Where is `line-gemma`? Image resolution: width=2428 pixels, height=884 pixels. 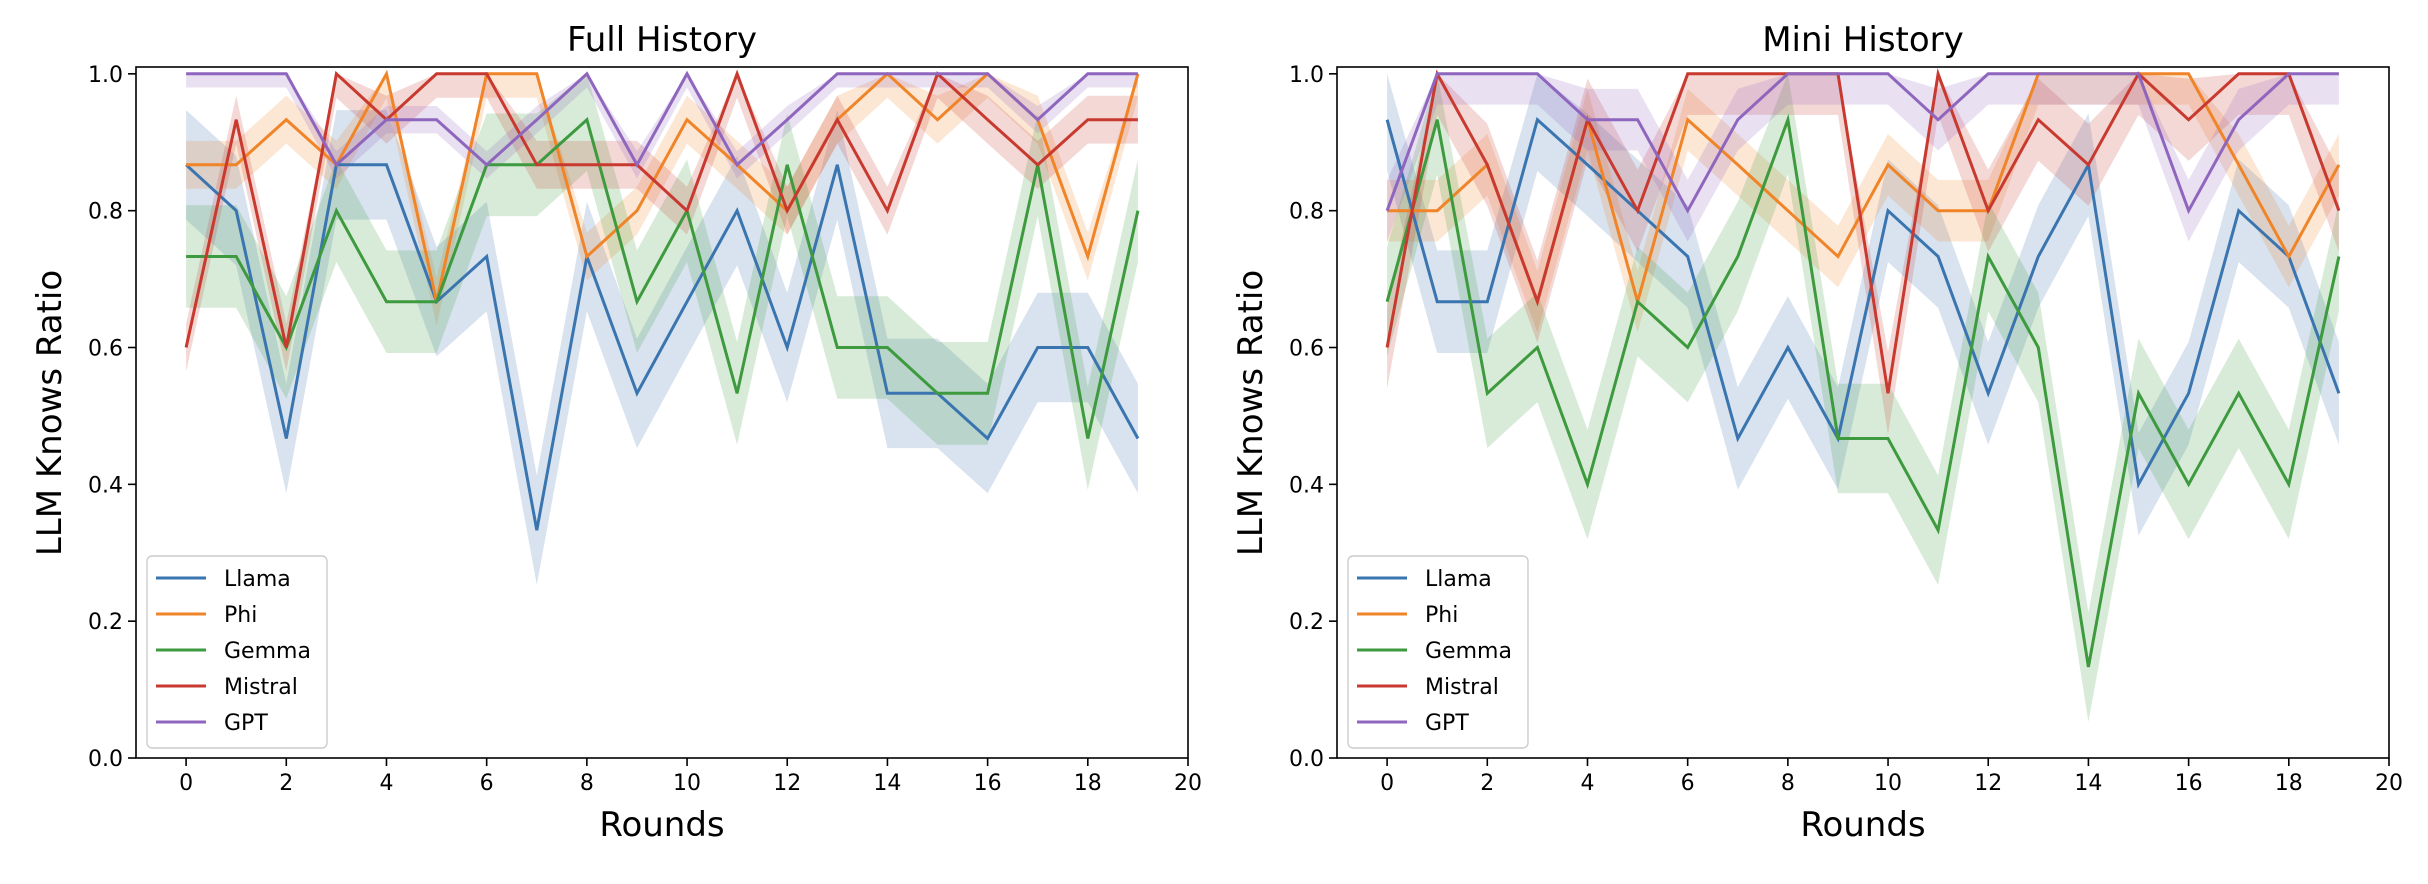
line-gemma is located at coordinates (663, 277).